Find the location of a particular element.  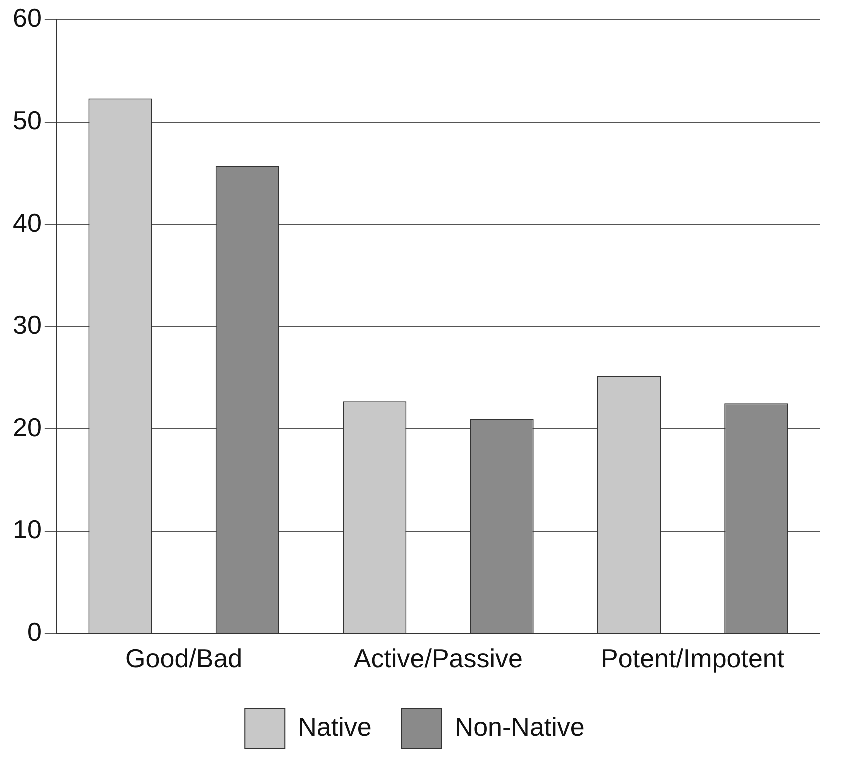

x-tick-label: Potent/Impotent is located at coordinates (693, 659).